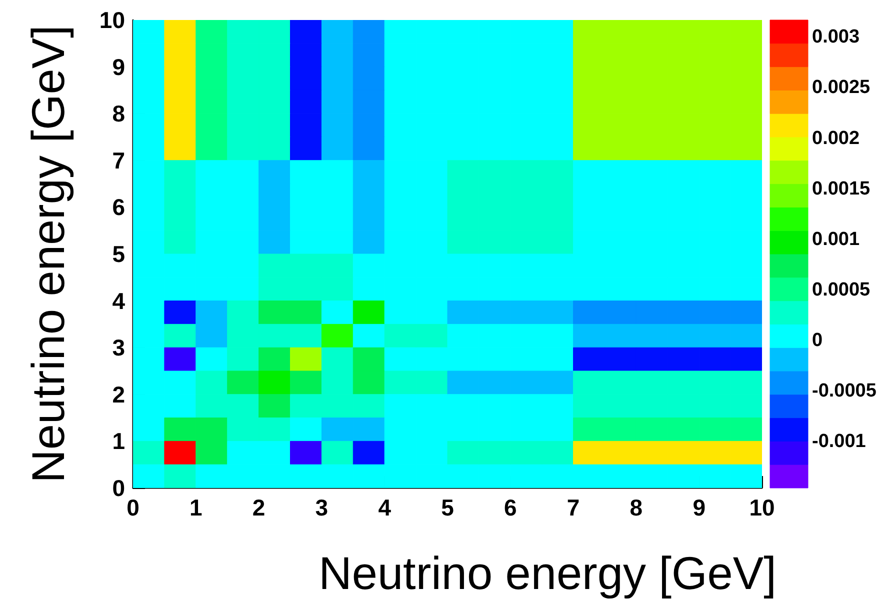 This screenshot has height=615, width=896. Describe the element at coordinates (118, 488) in the screenshot. I see `y-tick-label: 0` at that location.